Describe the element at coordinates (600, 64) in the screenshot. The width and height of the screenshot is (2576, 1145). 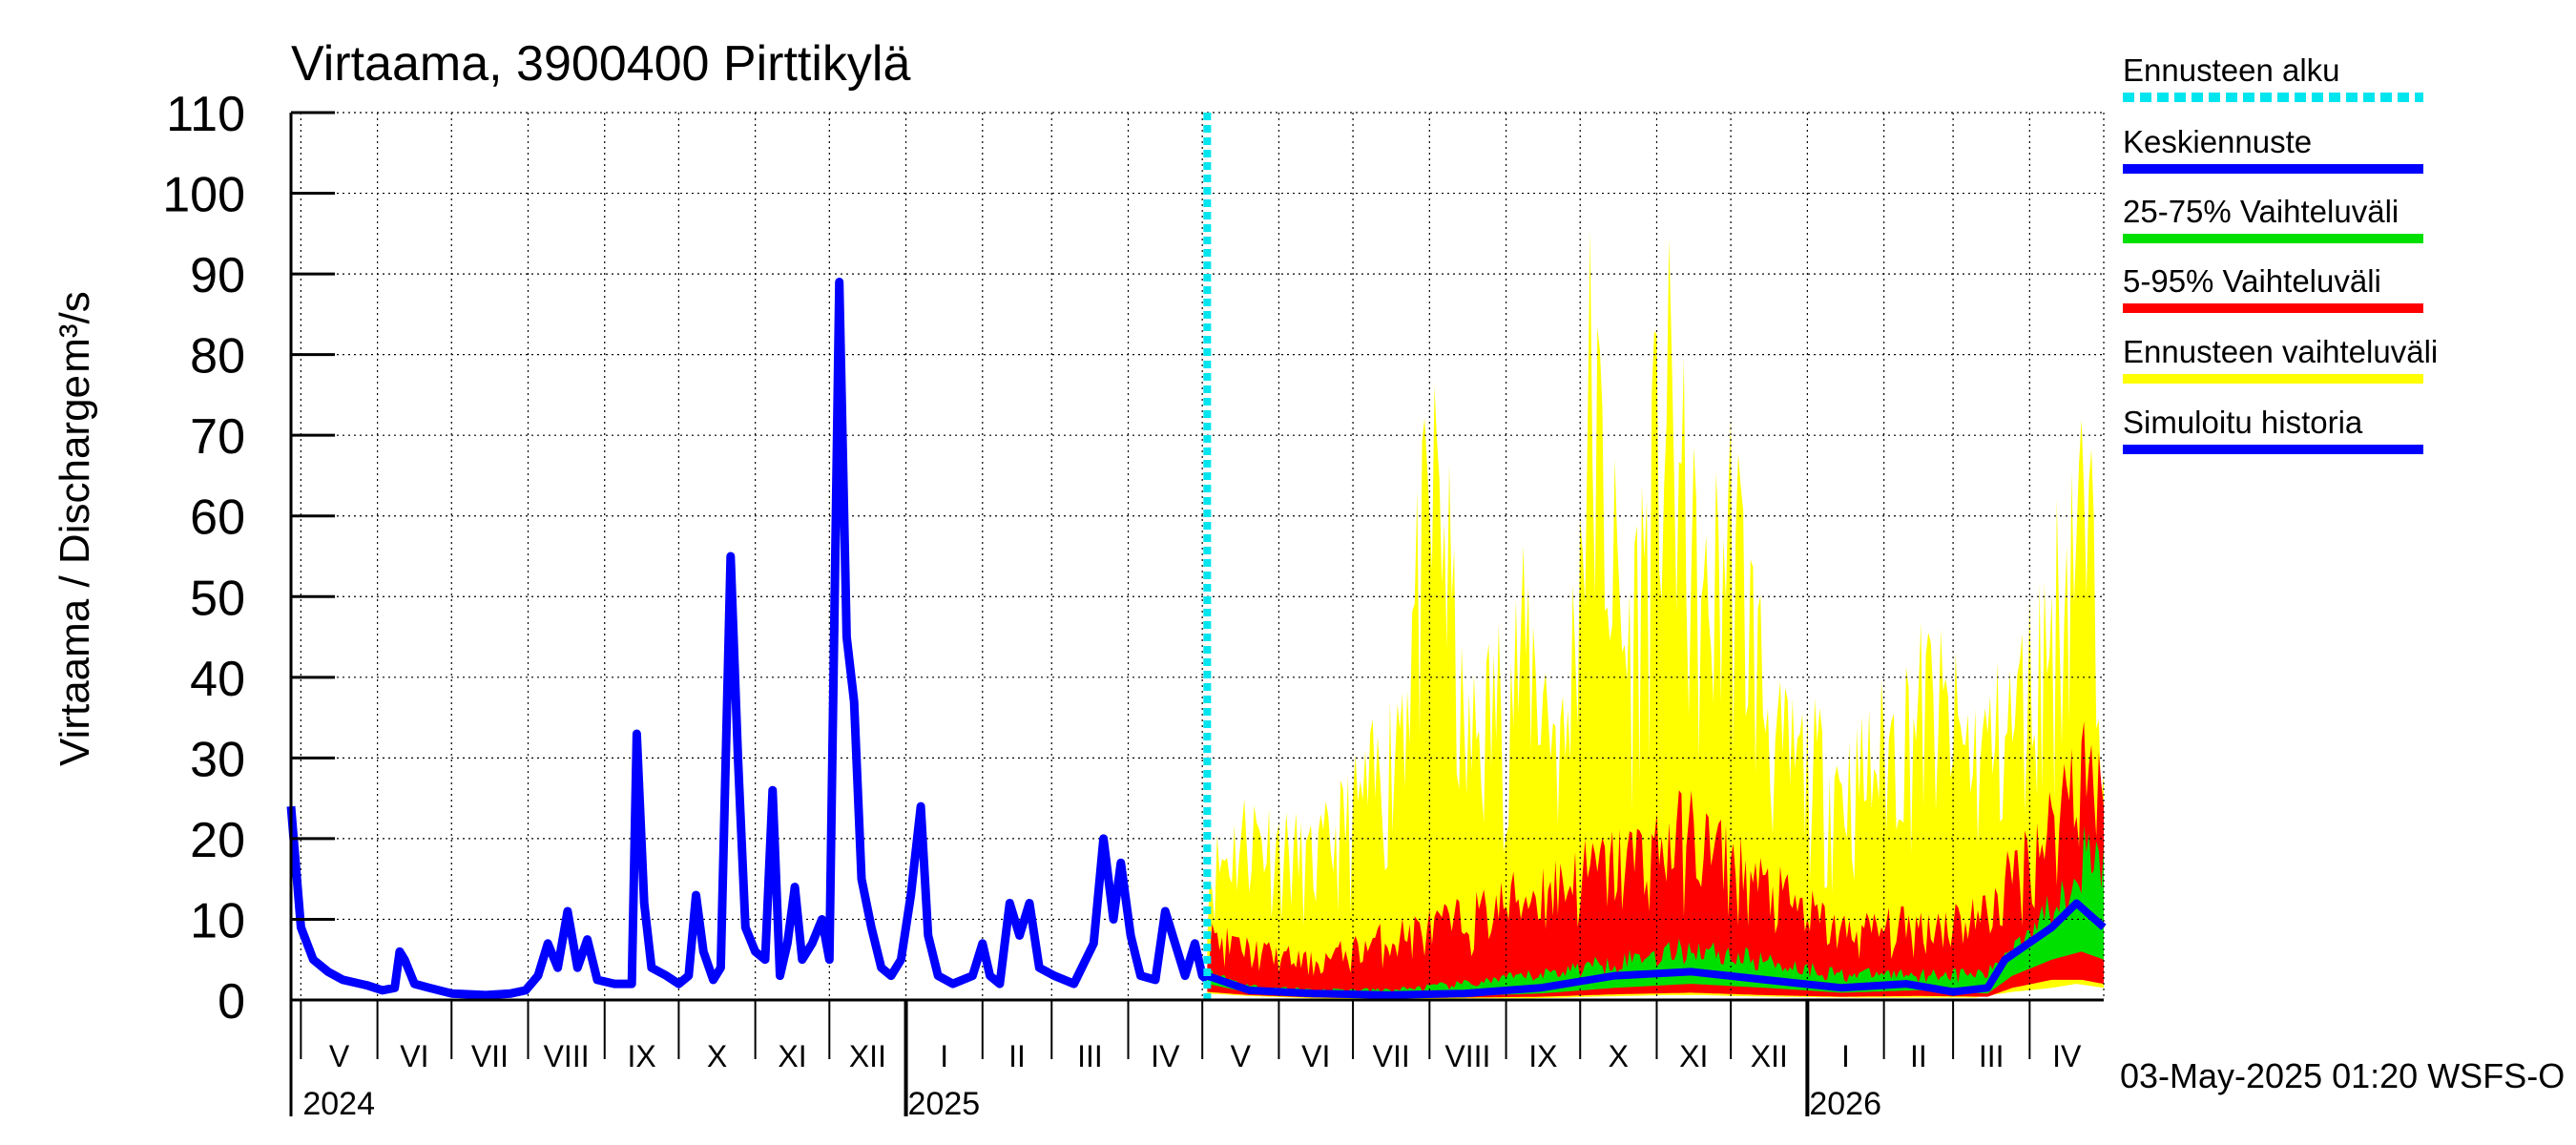
I see `chart-title: Virtaama, 3900400 Pirttikylä` at that location.